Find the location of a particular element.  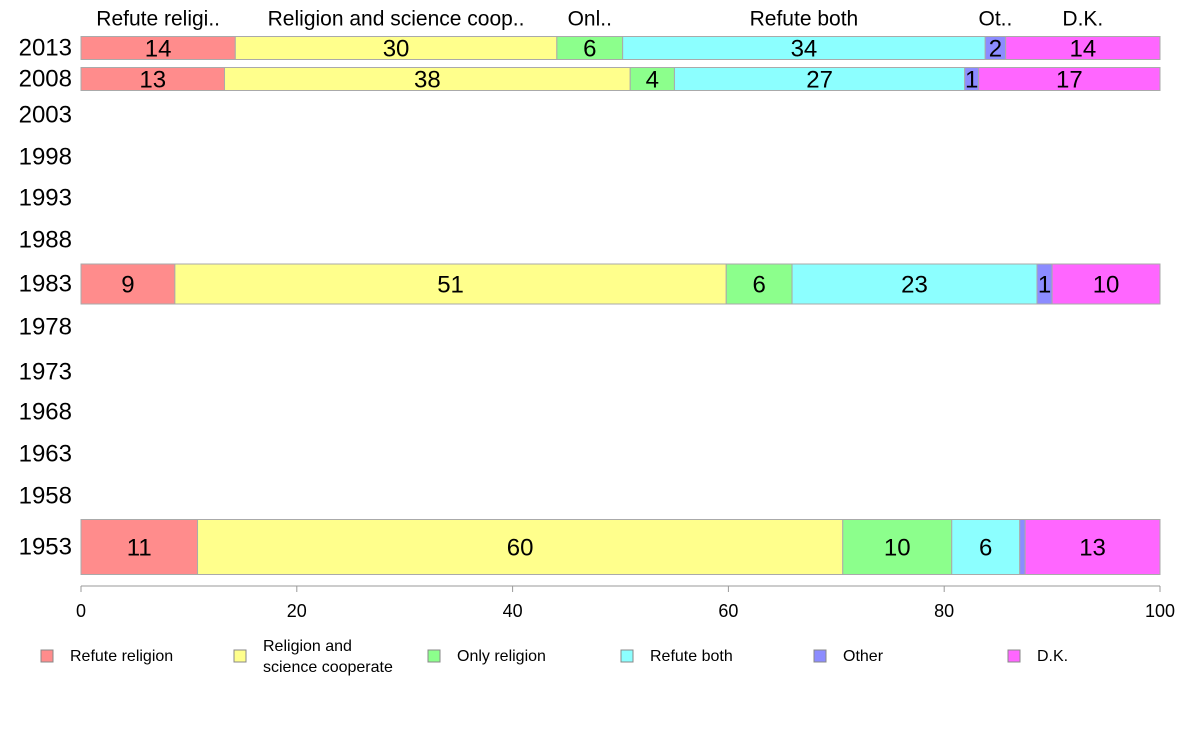

y-tick-label-2013: 2013 is located at coordinates (45, 48).